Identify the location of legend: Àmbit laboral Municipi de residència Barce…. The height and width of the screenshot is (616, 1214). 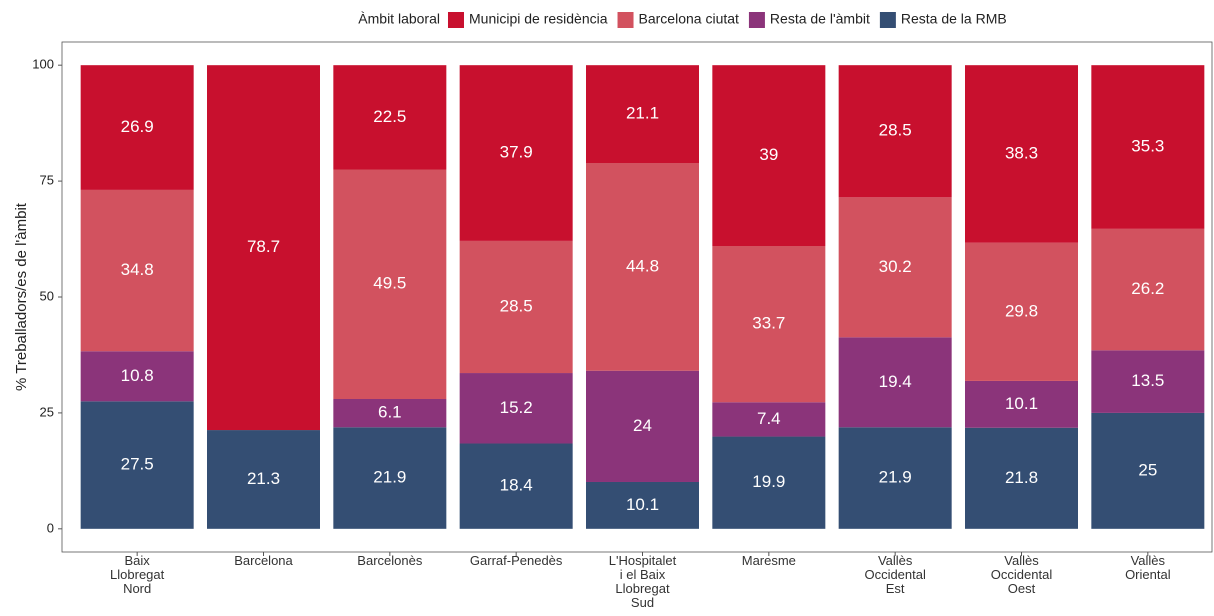
(682, 19).